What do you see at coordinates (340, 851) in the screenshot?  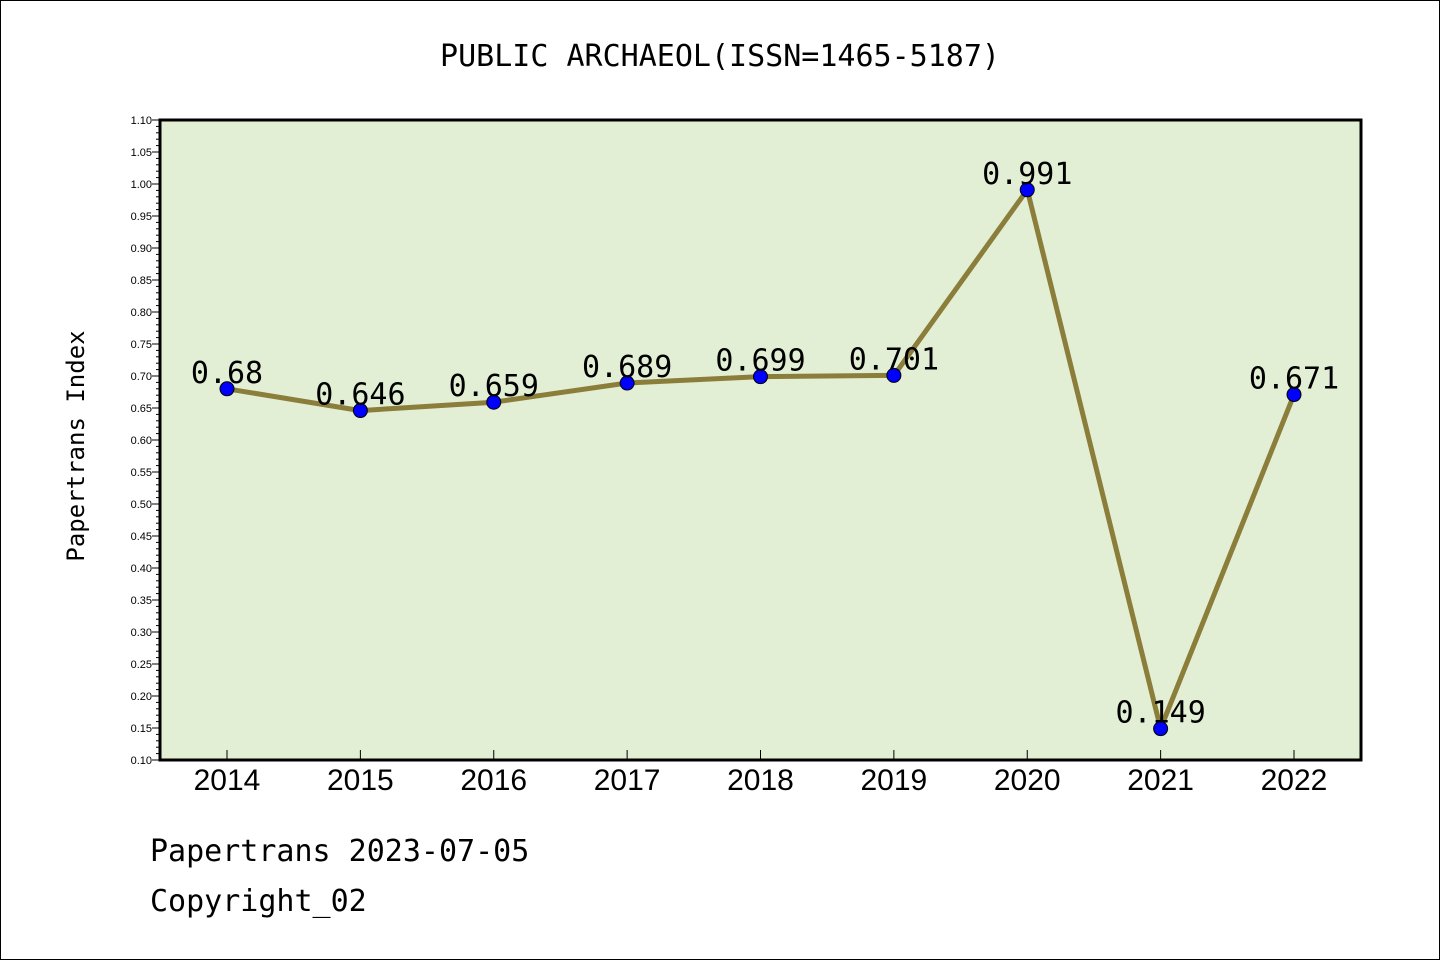 I see `footer-date: Papertrans 2023-07-05` at bounding box center [340, 851].